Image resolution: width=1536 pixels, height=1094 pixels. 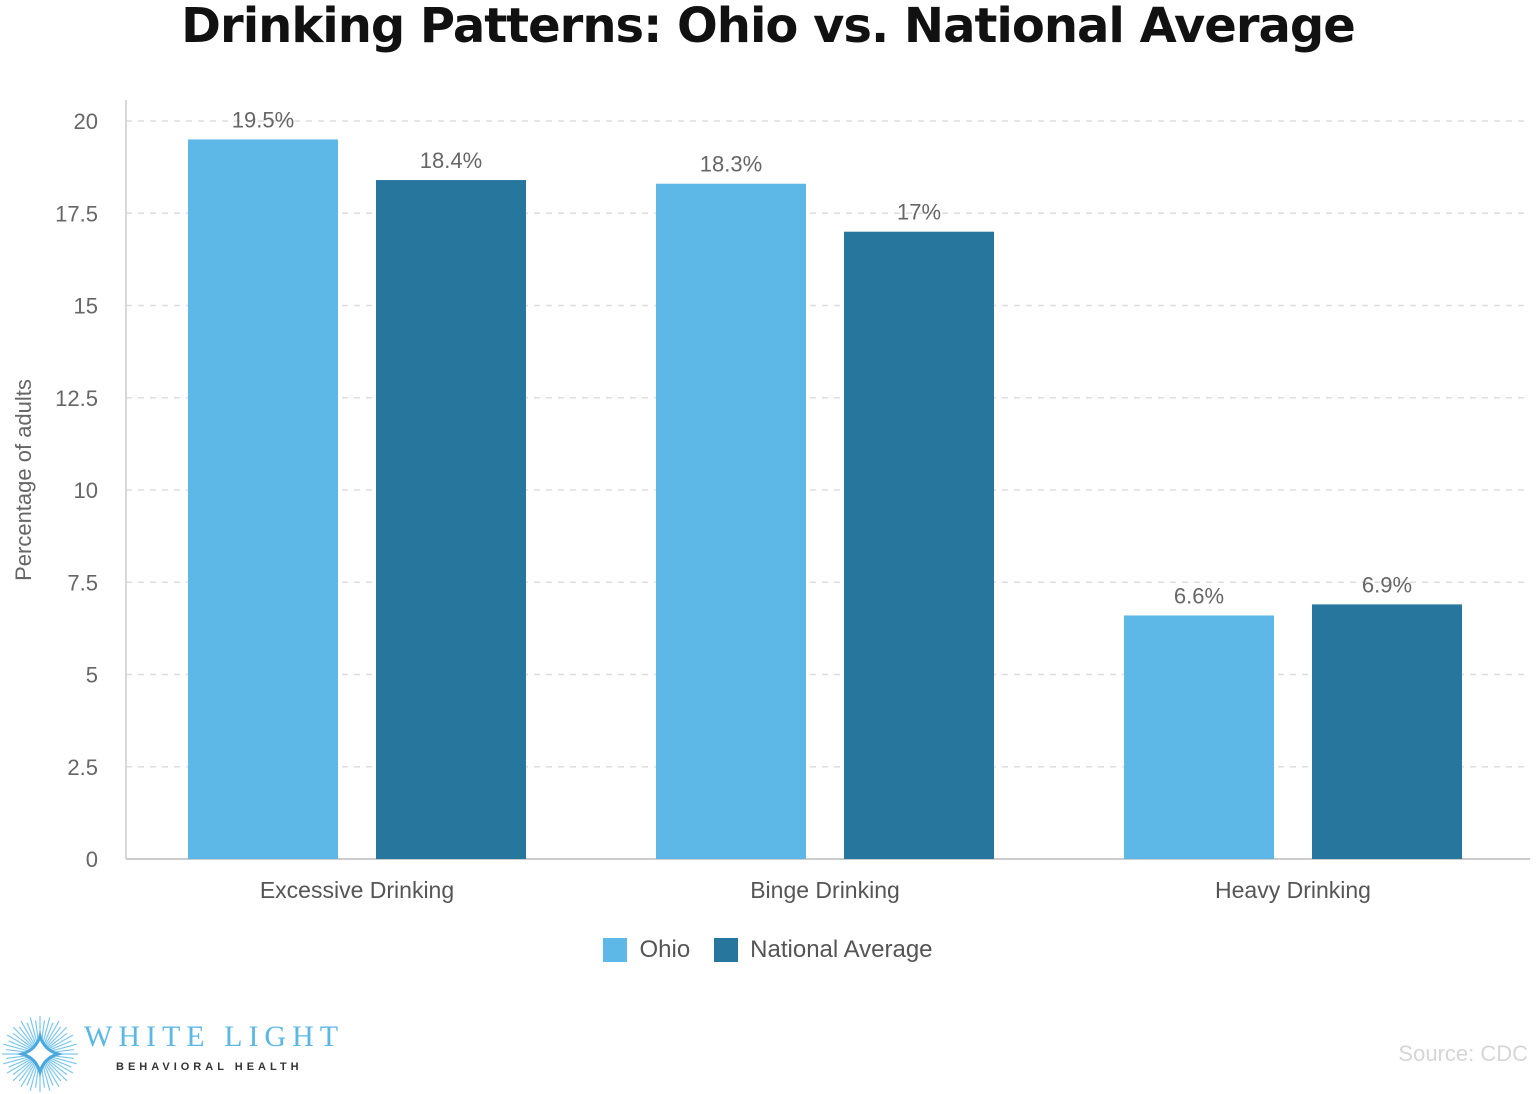 I want to click on y-tick-label: 5, so click(x=92, y=675).